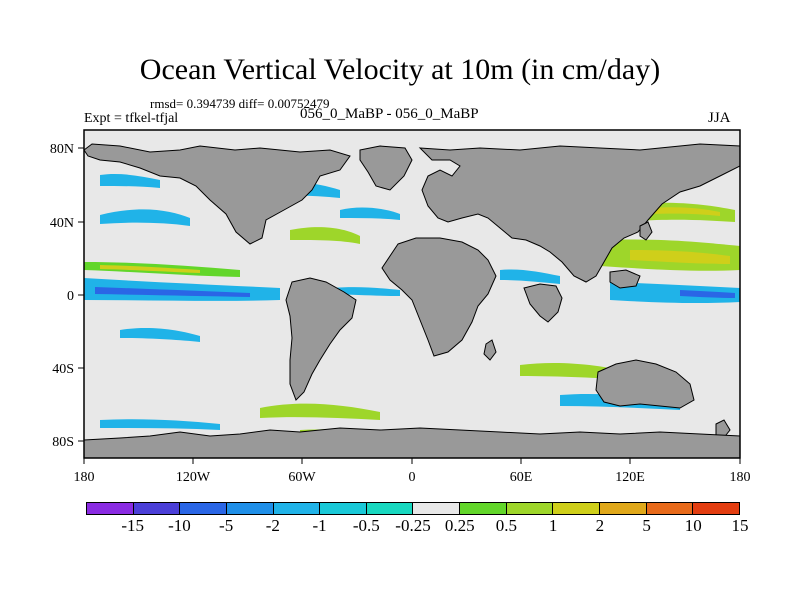 Image resolution: width=800 pixels, height=600 pixels. What do you see at coordinates (680, 257) in the screenshot?
I see `west-pacific-downwelling-core` at bounding box center [680, 257].